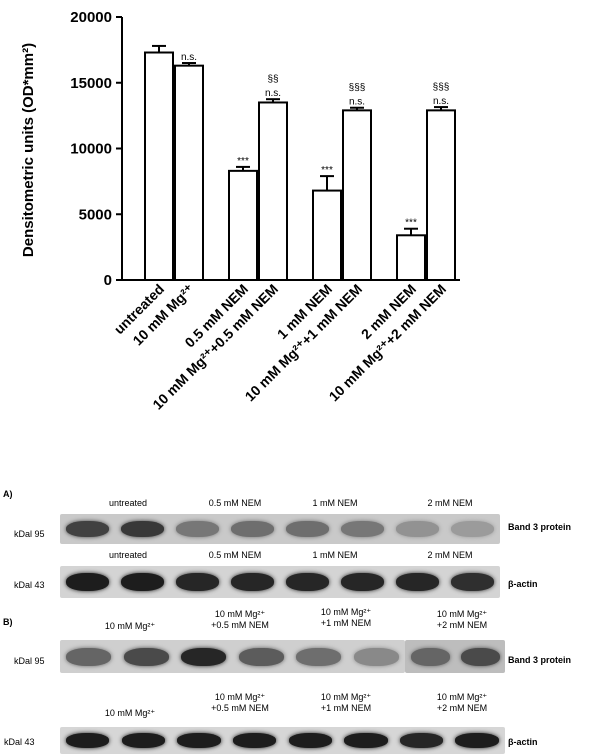  Describe the element at coordinates (91, 17) in the screenshot. I see `y-tick-label: 20000` at that location.